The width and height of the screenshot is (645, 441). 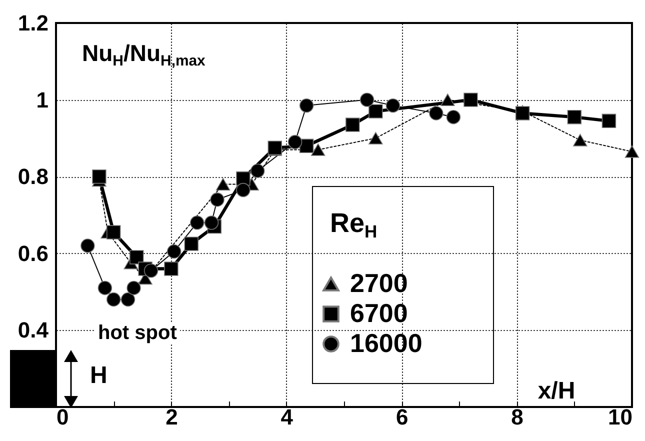 What do you see at coordinates (517, 417) in the screenshot?
I see `x-tick-label: 8` at bounding box center [517, 417].